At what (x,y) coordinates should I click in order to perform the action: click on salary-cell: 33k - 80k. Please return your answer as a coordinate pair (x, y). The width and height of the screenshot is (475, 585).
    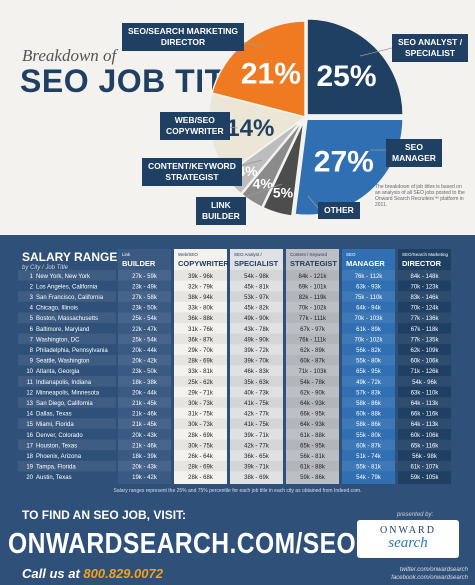
    Looking at the image, I should click on (201, 309).